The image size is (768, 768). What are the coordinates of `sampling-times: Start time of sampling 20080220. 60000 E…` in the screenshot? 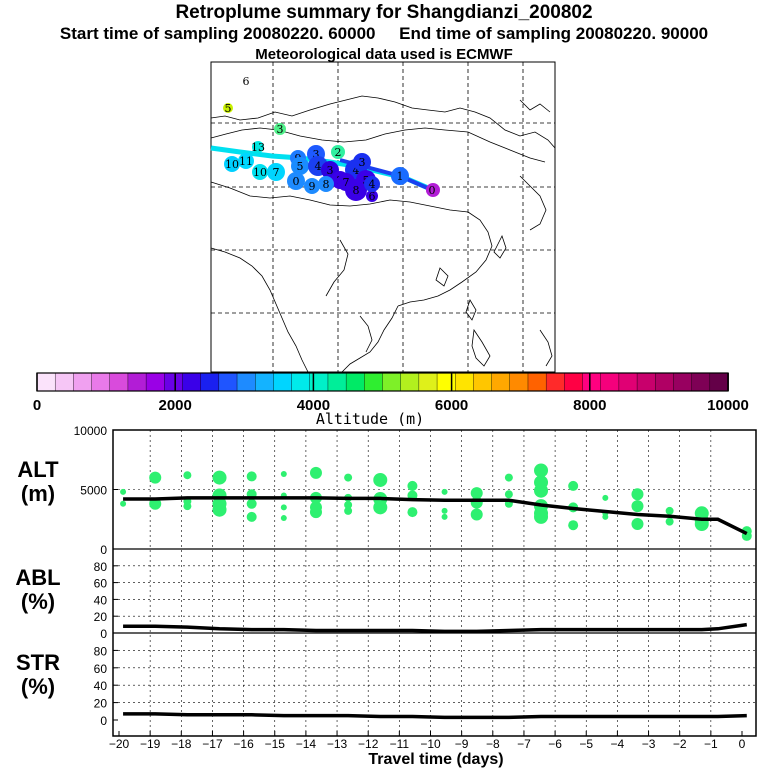 It's located at (384, 34).